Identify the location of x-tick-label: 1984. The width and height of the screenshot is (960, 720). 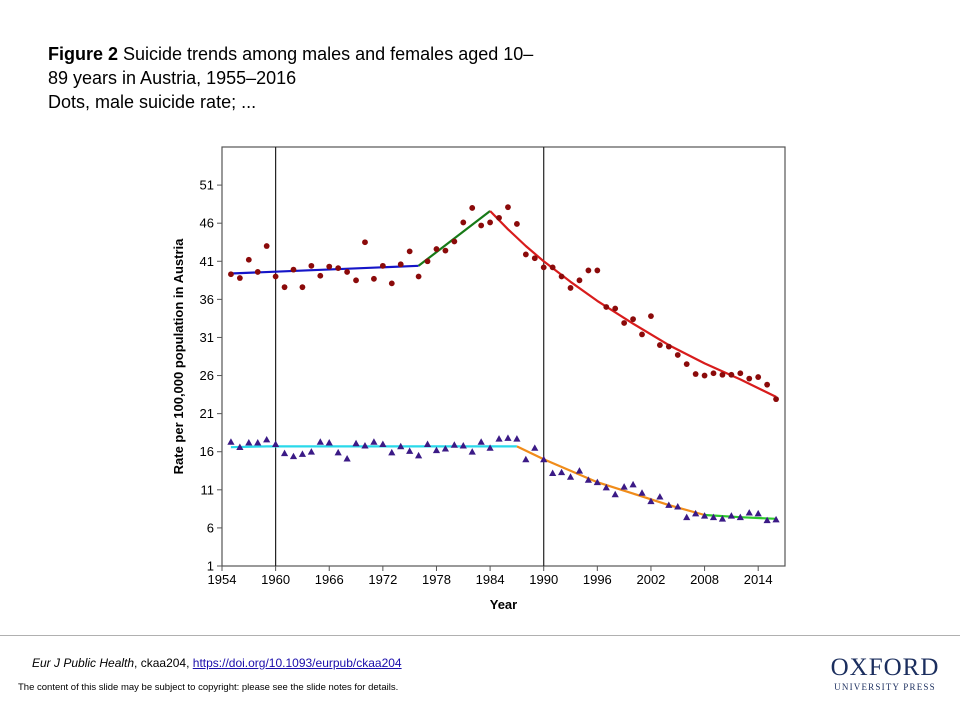
(490, 579).